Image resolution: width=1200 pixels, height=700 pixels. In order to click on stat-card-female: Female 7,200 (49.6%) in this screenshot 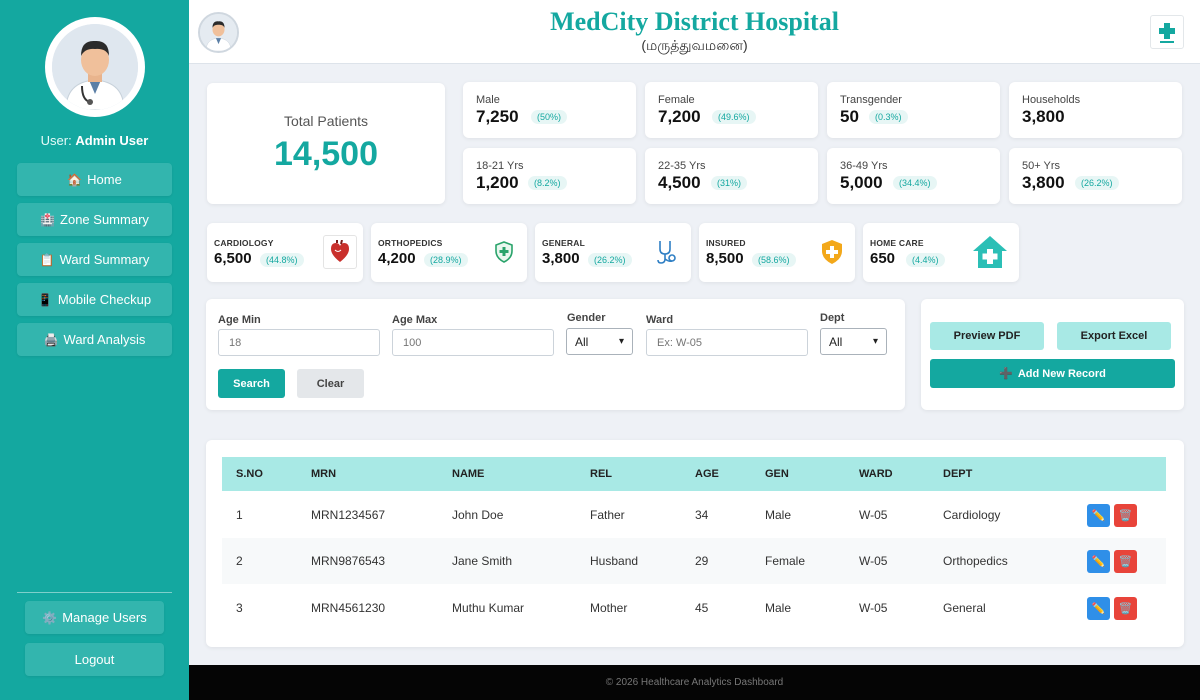, I will do `click(731, 110)`.